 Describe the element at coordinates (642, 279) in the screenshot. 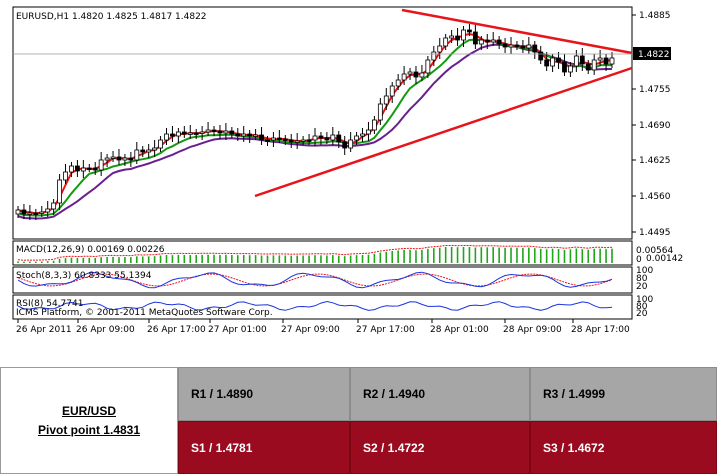

I see `stoch-scale-mid: 80` at that location.